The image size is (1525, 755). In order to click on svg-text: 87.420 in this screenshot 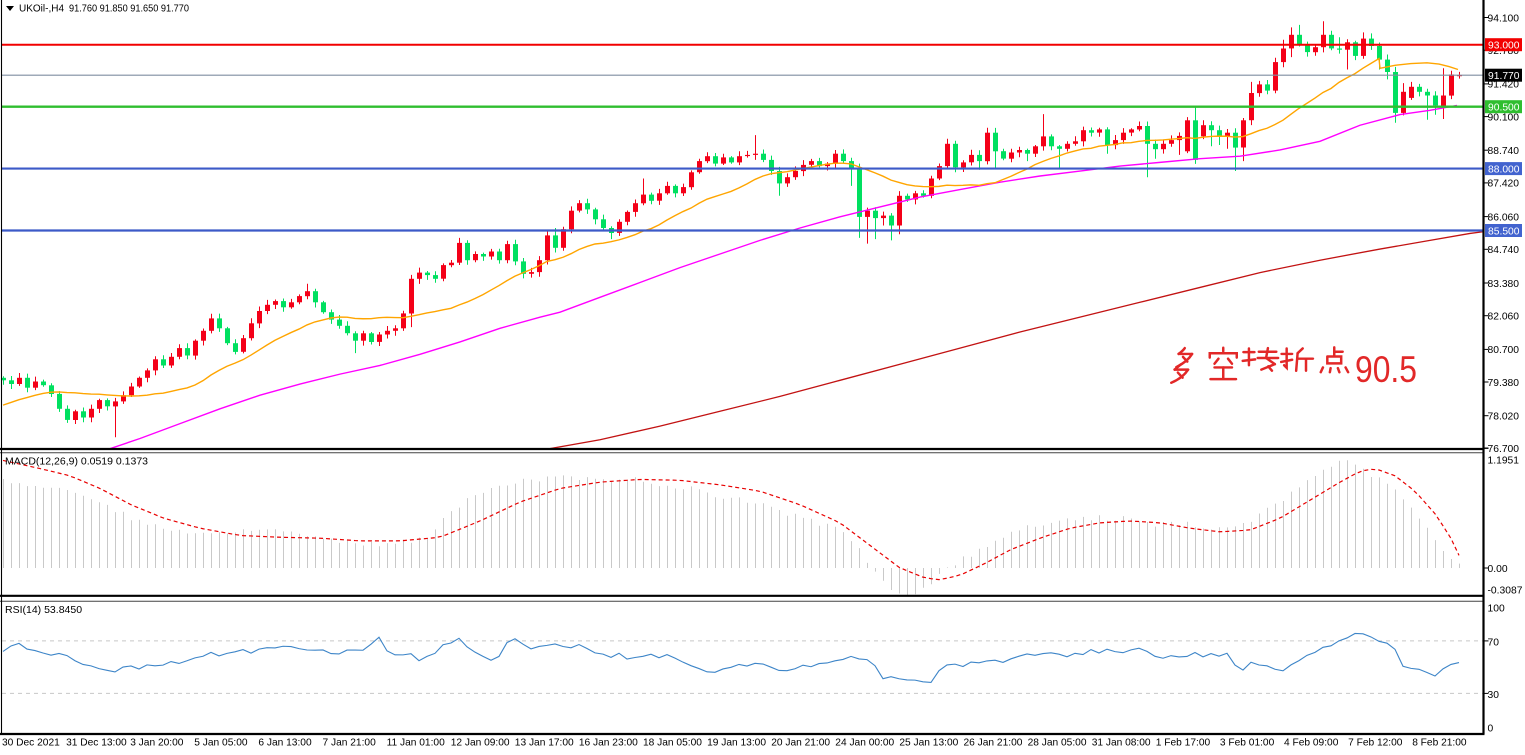, I will do `click(1504, 184)`.